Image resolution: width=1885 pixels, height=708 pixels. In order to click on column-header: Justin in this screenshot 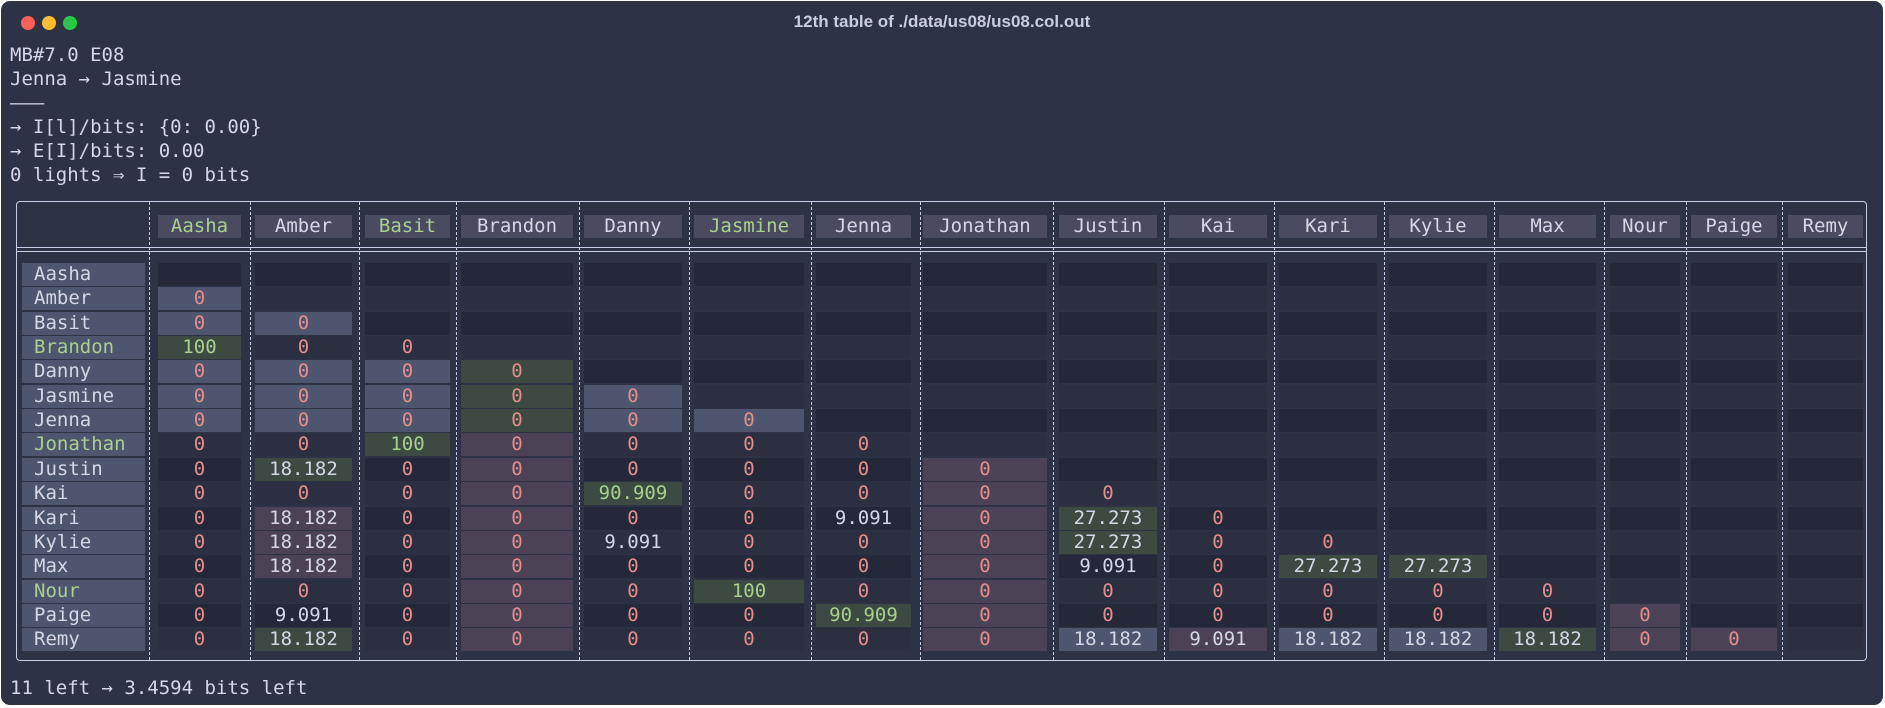, I will do `click(1108, 226)`.